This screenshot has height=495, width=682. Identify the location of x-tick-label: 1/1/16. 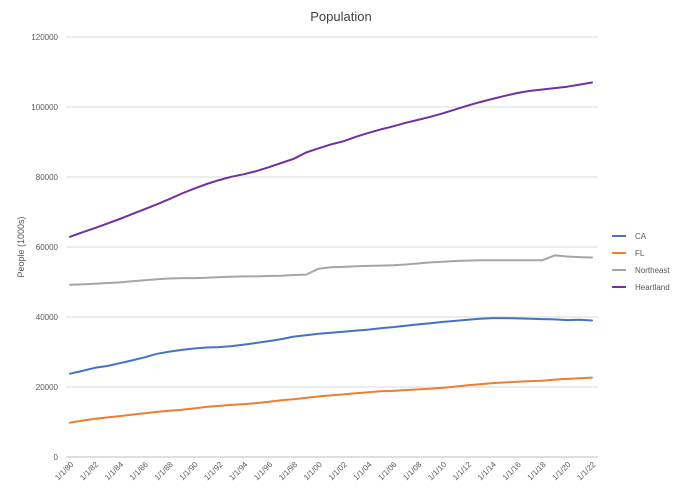
(512, 471).